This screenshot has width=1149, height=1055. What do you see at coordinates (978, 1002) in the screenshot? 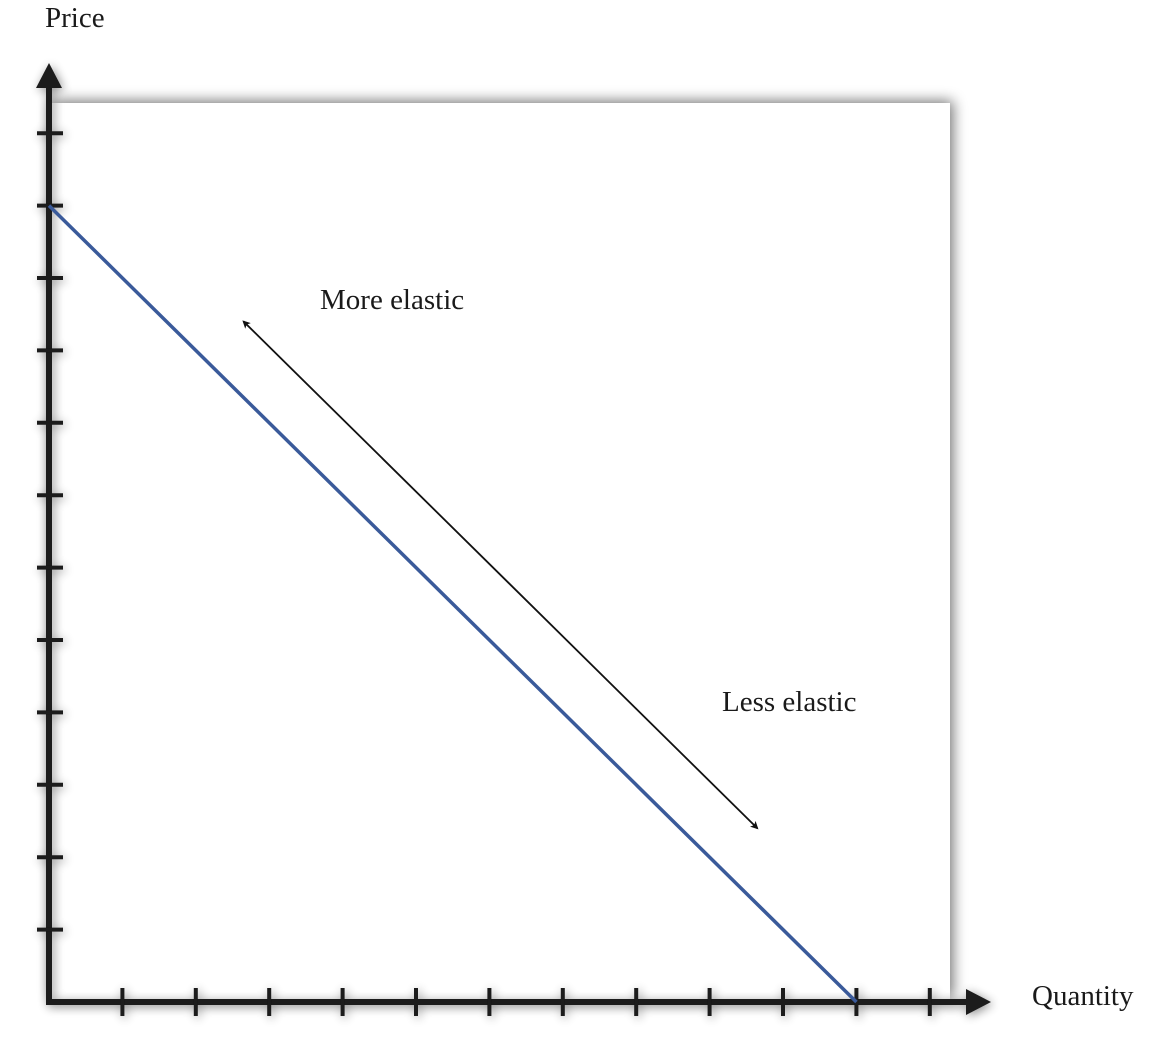
I see `x-axis-arrow-icon` at bounding box center [978, 1002].